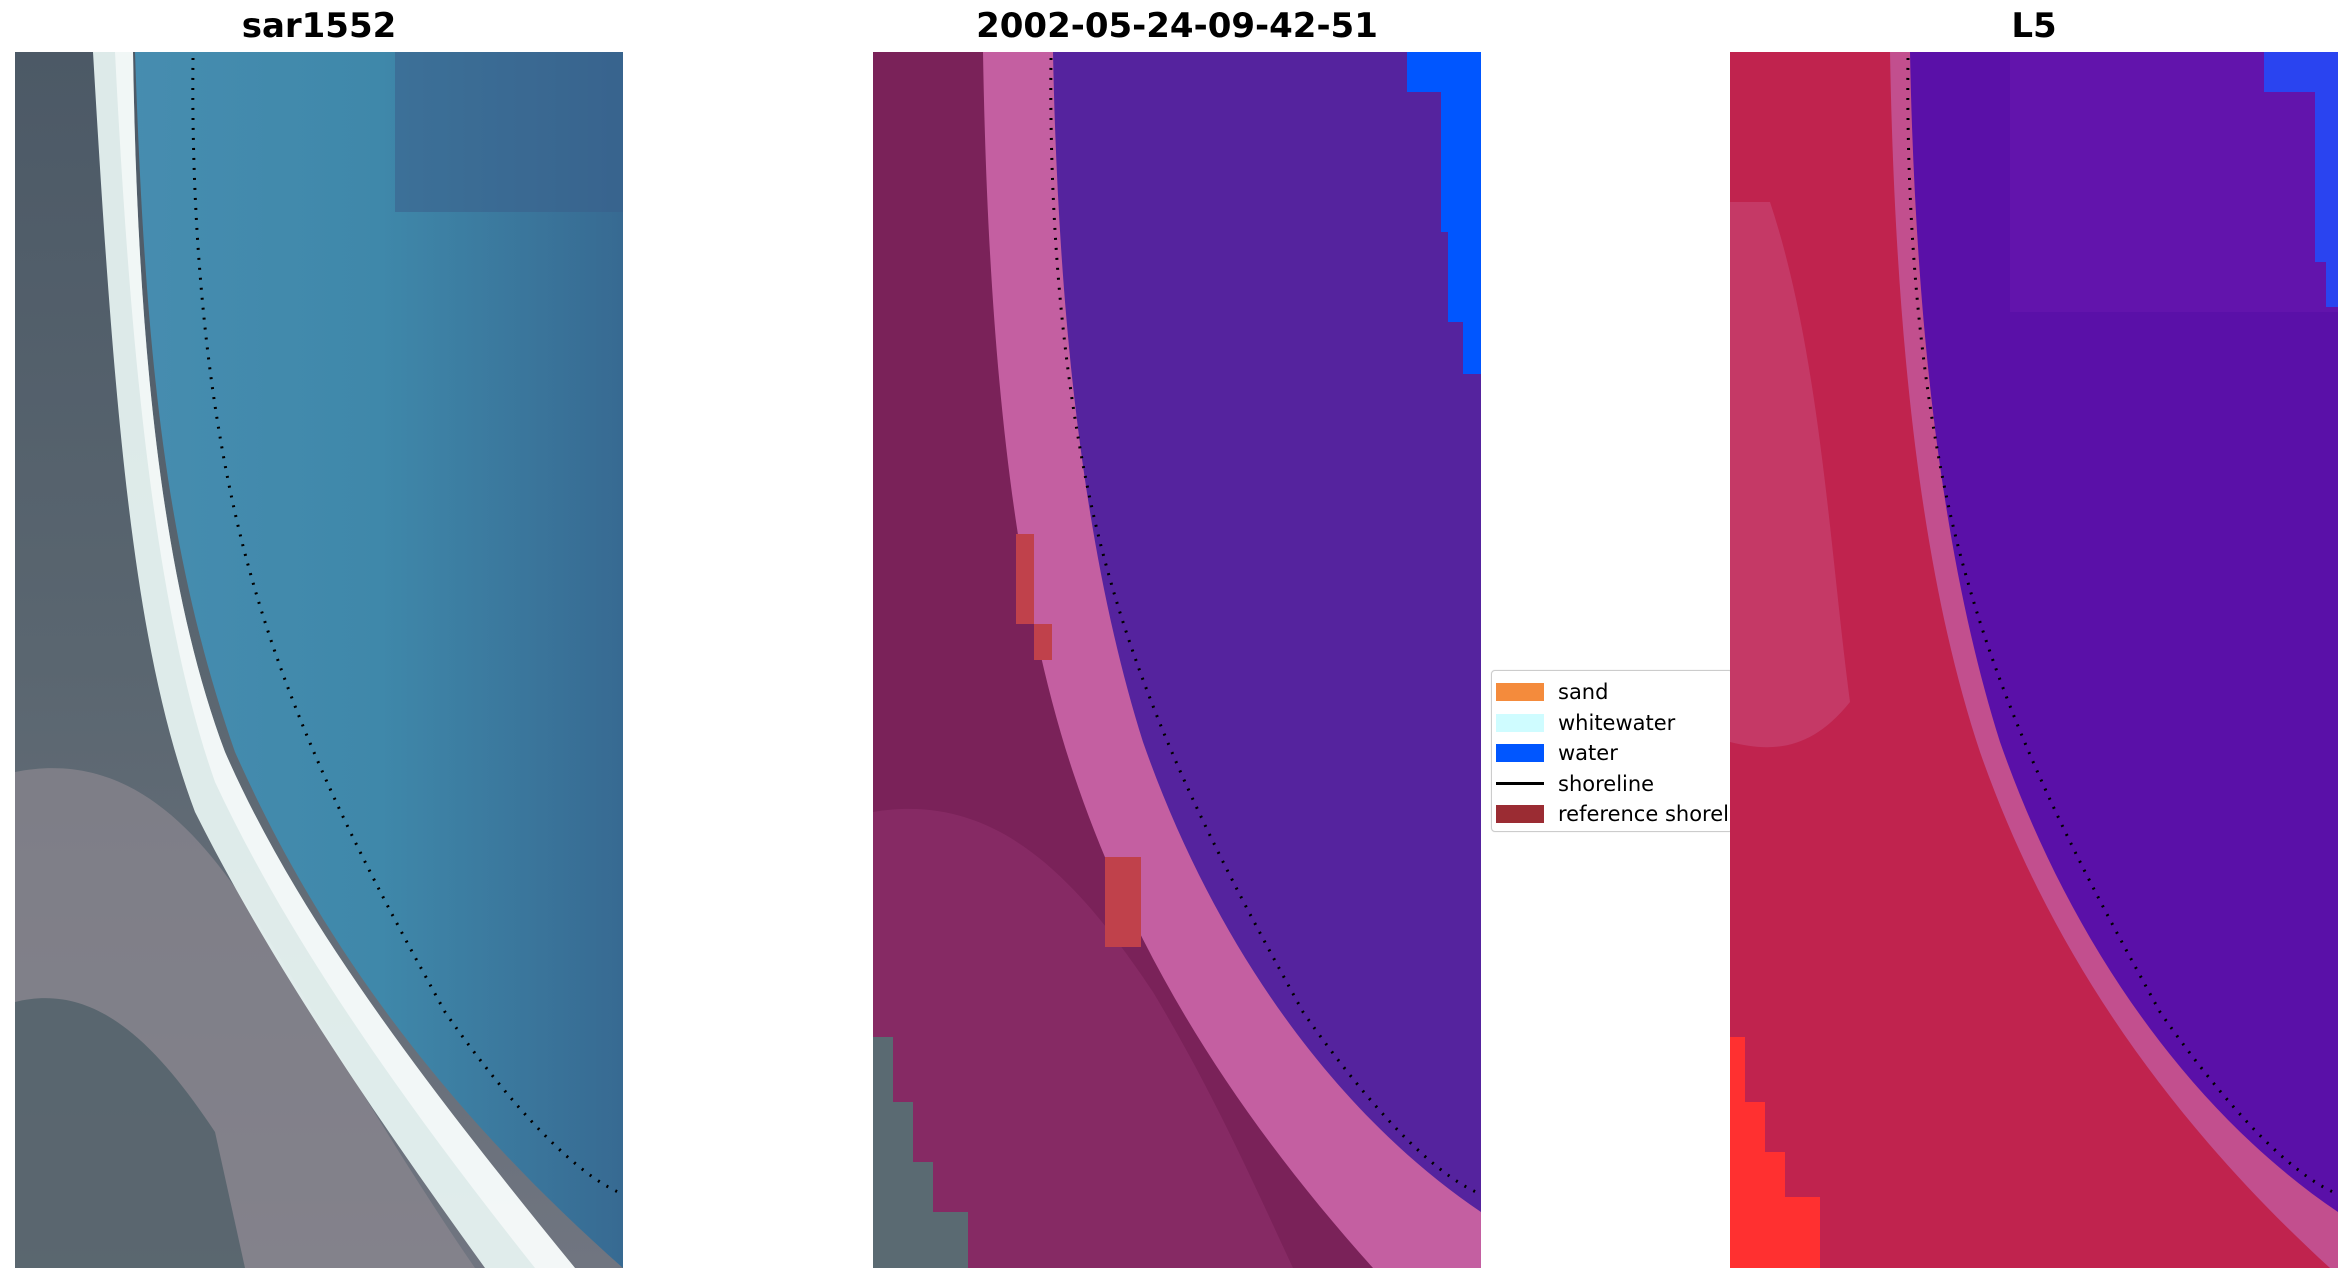  I want to click on legend-item-sand: sand, so click(1612, 692).